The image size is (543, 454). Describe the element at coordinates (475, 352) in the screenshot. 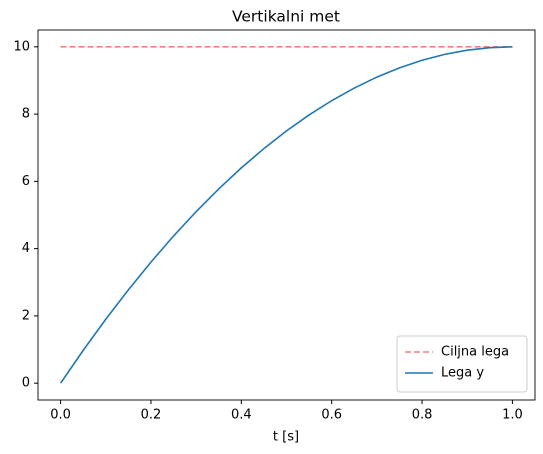

I see `legend-label: Ciljna lega` at that location.